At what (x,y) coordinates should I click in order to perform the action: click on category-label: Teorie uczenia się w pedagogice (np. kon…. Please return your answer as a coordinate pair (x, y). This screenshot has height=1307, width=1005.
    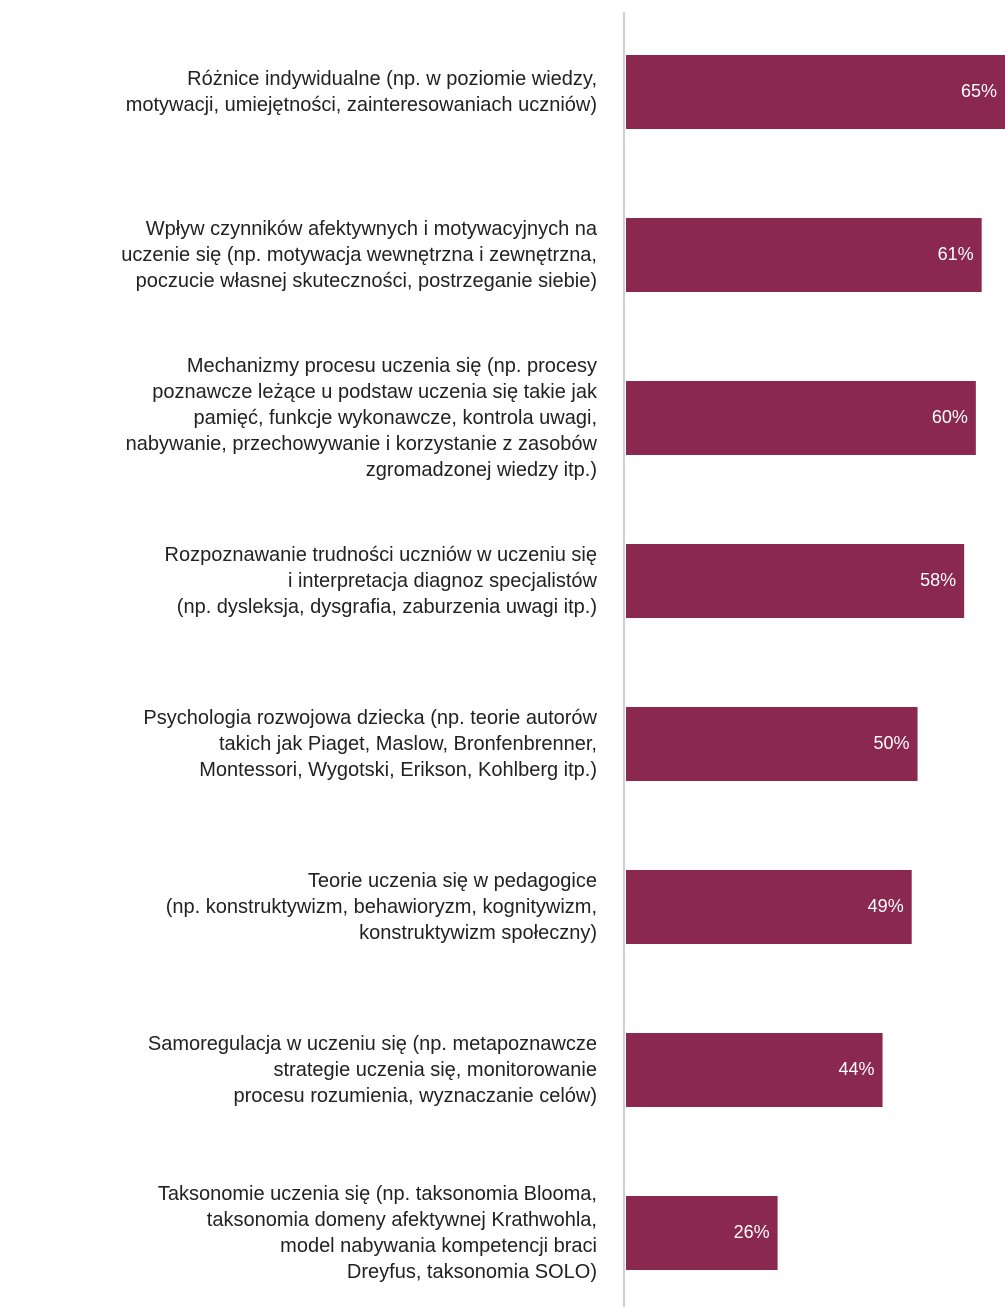
    Looking at the image, I should click on (381, 907).